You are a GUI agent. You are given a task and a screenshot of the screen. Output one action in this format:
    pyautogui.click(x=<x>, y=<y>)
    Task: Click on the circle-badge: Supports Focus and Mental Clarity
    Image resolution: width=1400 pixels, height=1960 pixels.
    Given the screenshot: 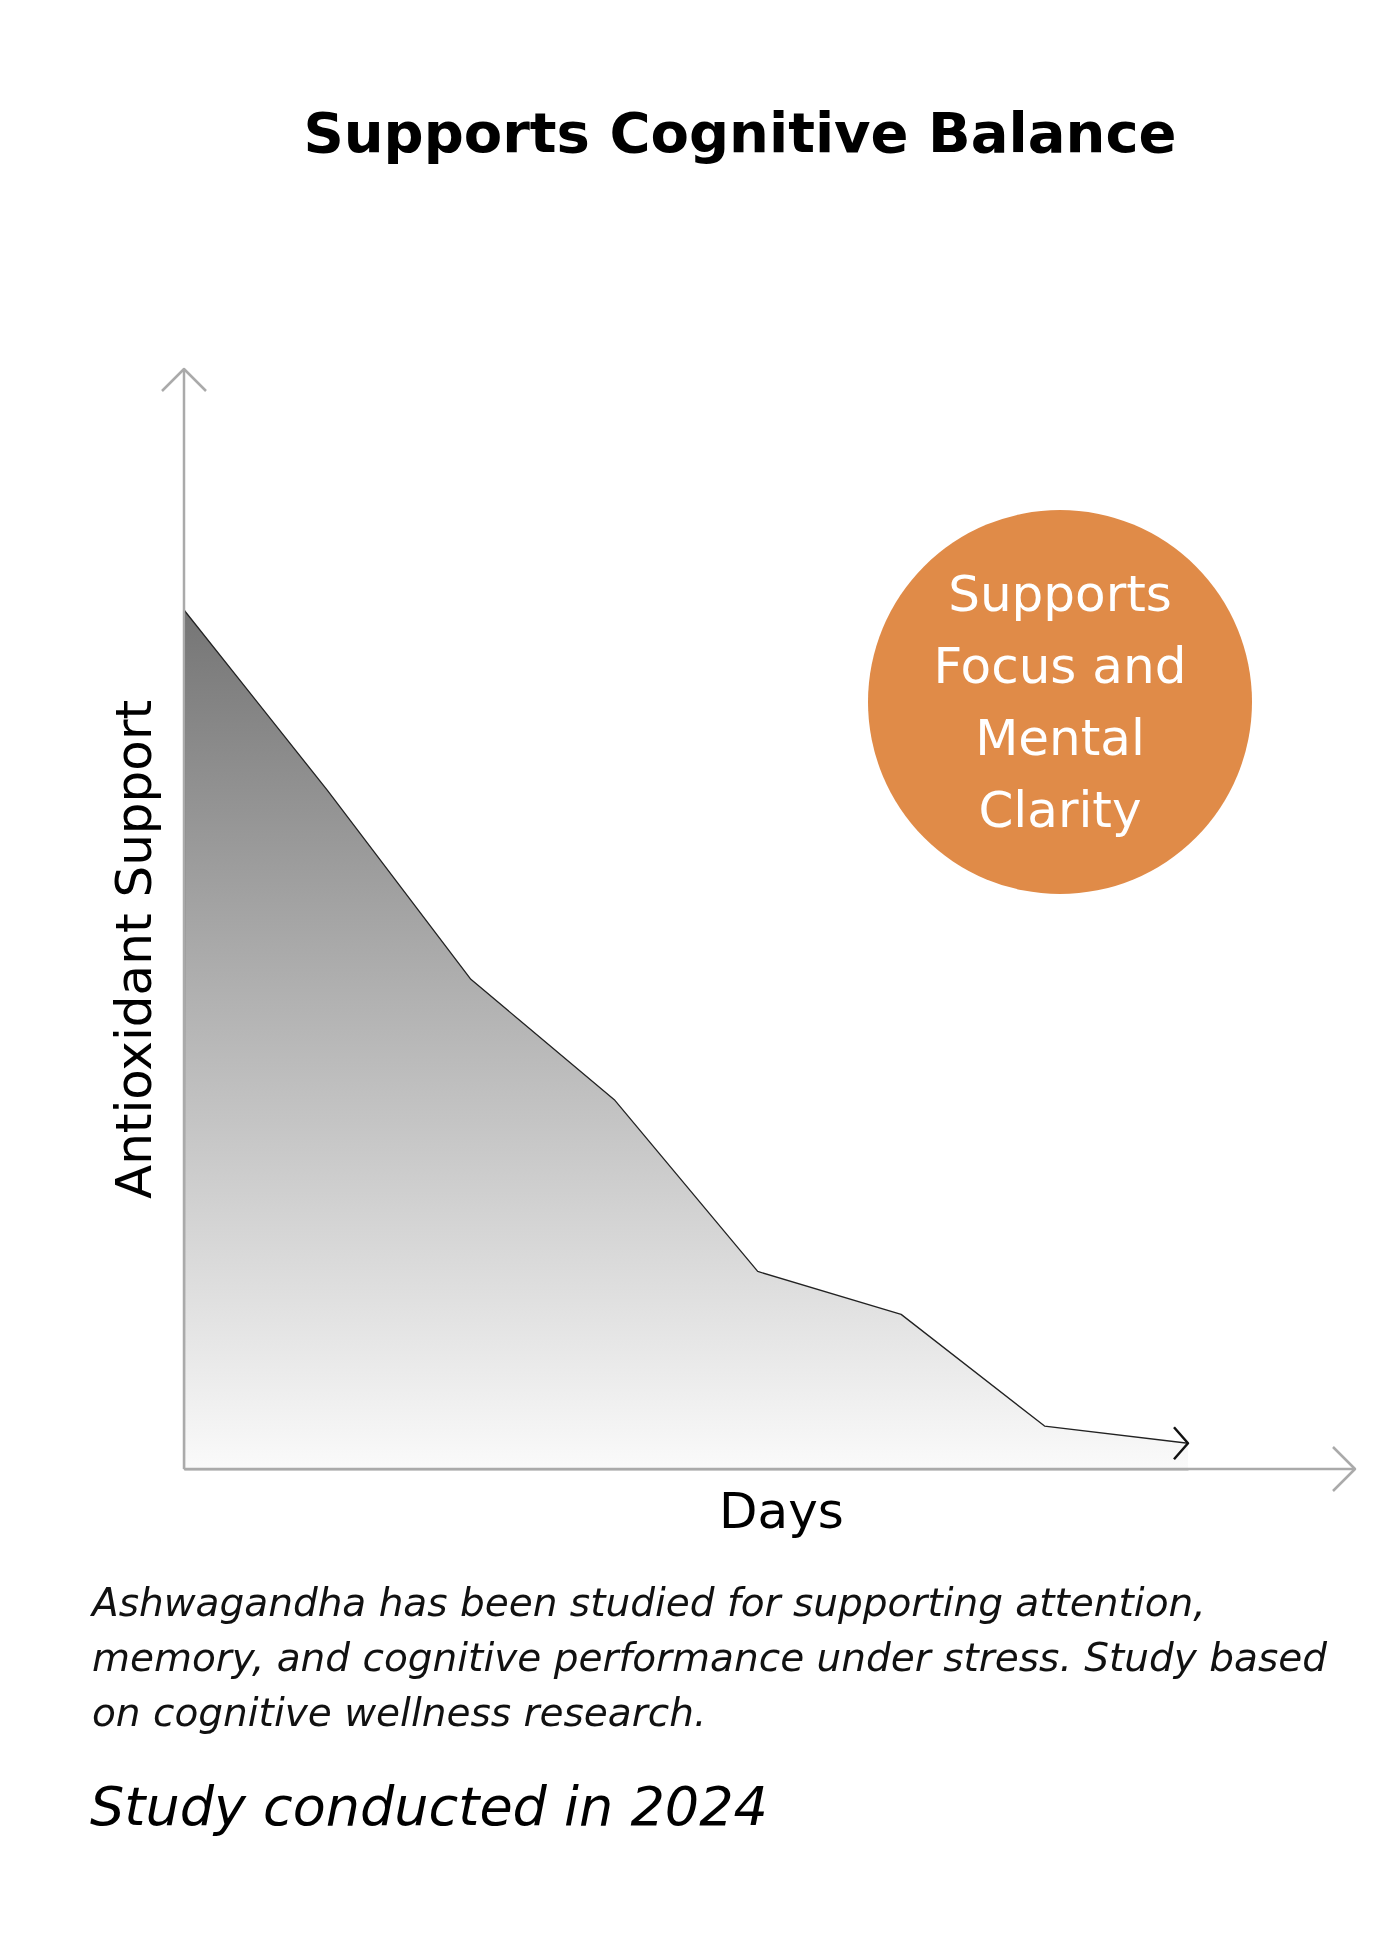 What is the action you would take?
    pyautogui.click(x=1060, y=702)
    